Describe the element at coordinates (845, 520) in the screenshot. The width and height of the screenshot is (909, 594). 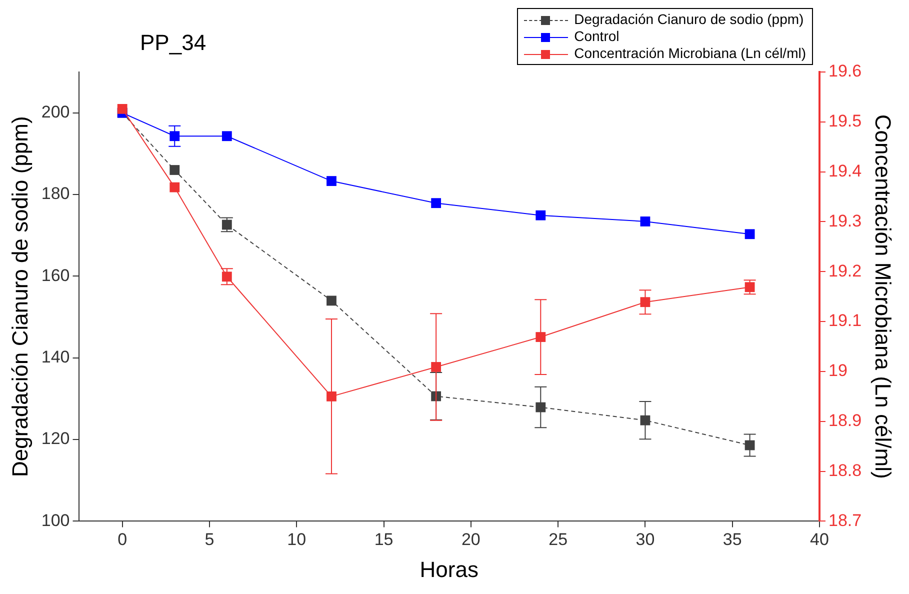
I see `y2-tick-label: 18.7` at that location.